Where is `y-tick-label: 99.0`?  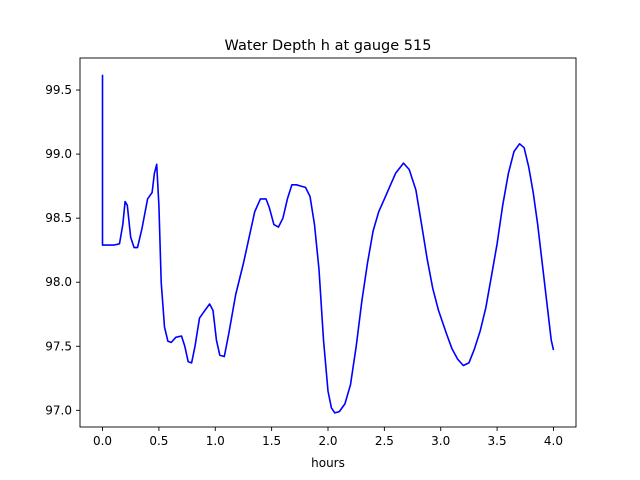 y-tick-label: 99.0 is located at coordinates (58, 154).